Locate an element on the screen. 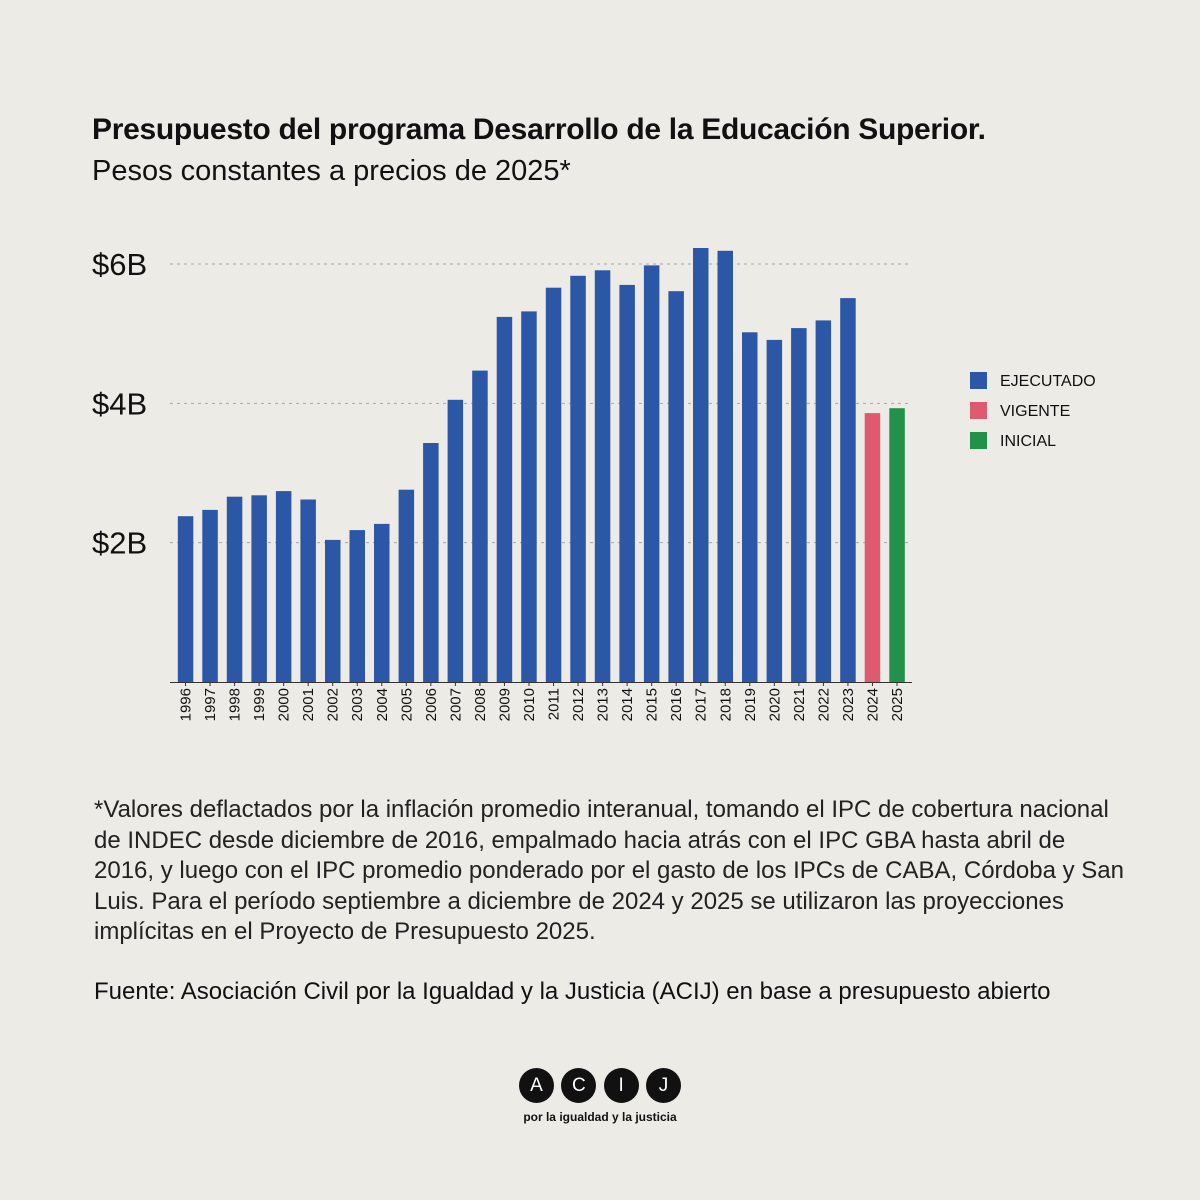  legend-swatch-vigente is located at coordinates (978, 410).